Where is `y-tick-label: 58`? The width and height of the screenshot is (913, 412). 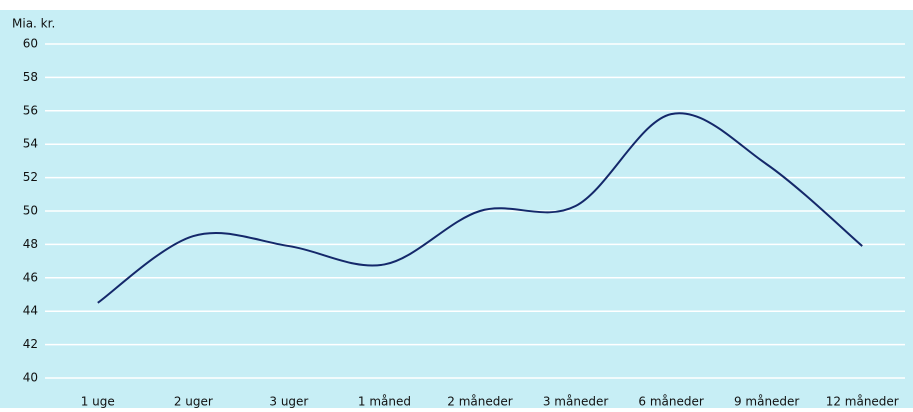 y-tick-label: 58 is located at coordinates (30, 77).